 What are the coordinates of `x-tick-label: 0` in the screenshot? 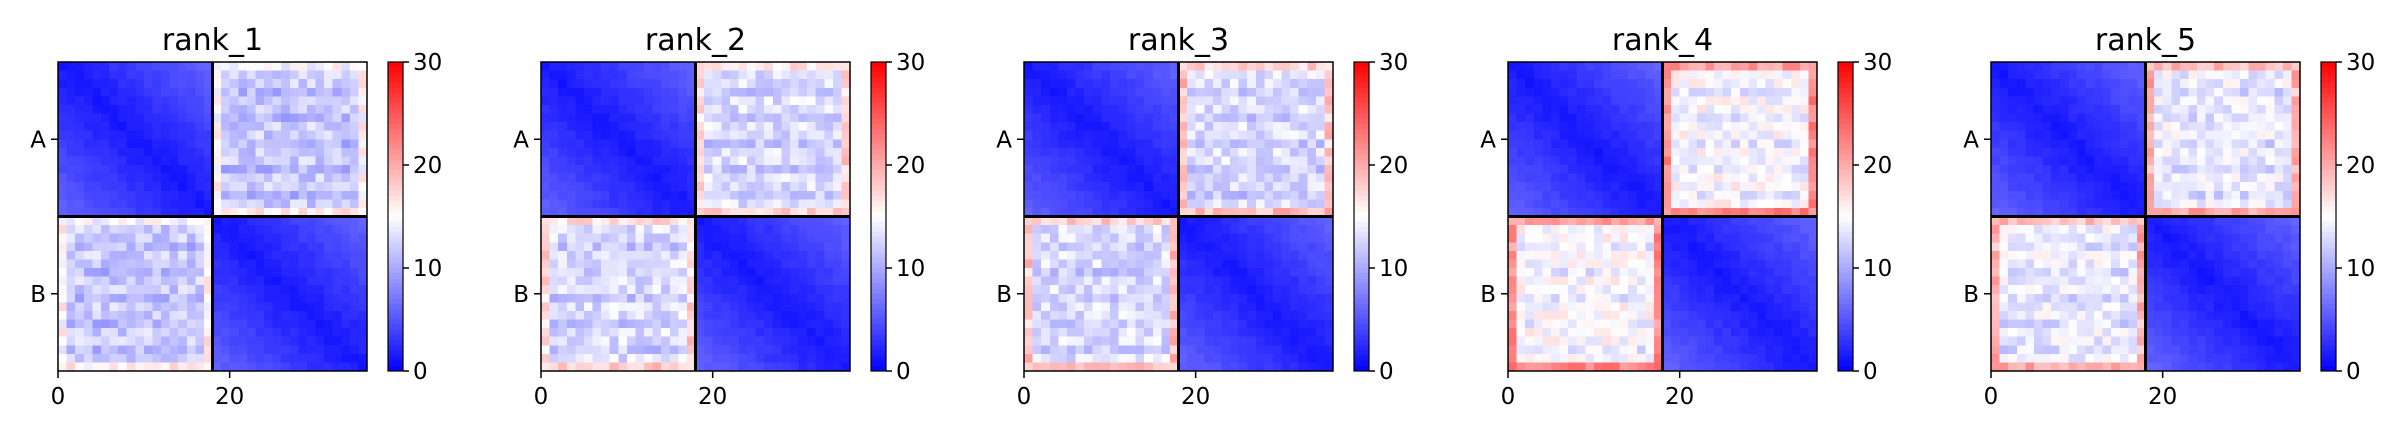 It's located at (1024, 397).